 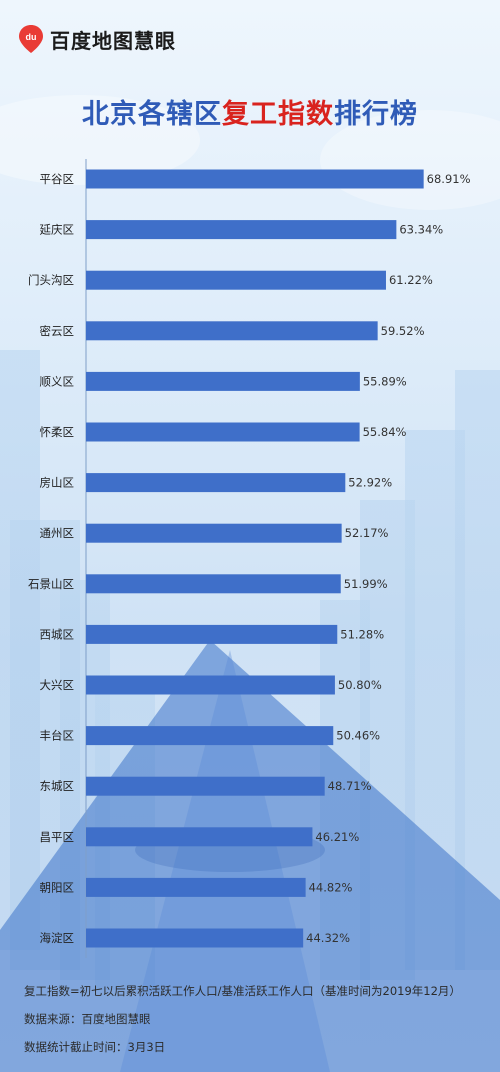 What do you see at coordinates (57, 533) in the screenshot?
I see `category-label: 通州区` at bounding box center [57, 533].